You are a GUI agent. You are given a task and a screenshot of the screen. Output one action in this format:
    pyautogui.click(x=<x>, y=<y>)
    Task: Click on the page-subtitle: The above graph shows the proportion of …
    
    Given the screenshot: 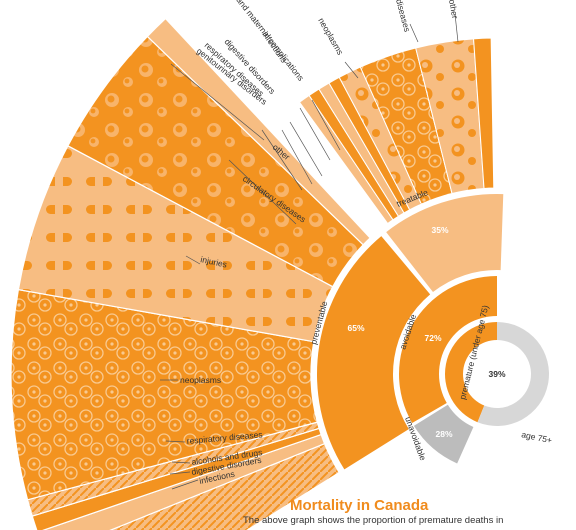 What is the action you would take?
    pyautogui.click(x=373, y=520)
    